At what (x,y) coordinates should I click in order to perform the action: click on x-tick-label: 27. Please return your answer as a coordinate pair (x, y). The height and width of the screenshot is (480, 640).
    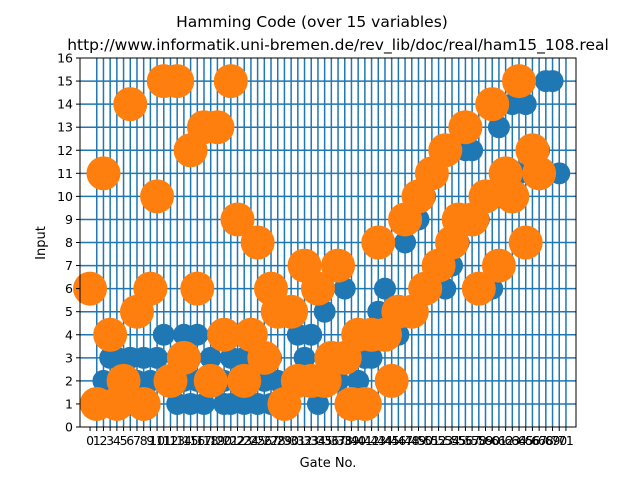
    Looking at the image, I should click on (271, 440).